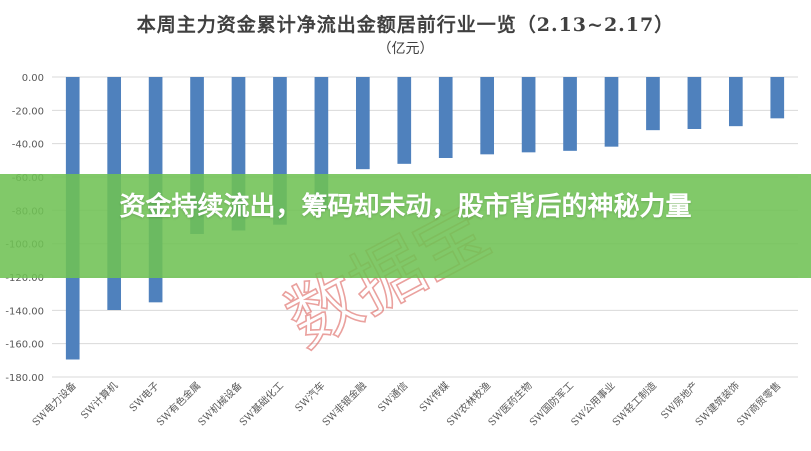 This screenshot has height=451, width=811. I want to click on chart-title: 本周主力资金累计净流出金额居前行业一览（2.13~2.17）, so click(405, 25).